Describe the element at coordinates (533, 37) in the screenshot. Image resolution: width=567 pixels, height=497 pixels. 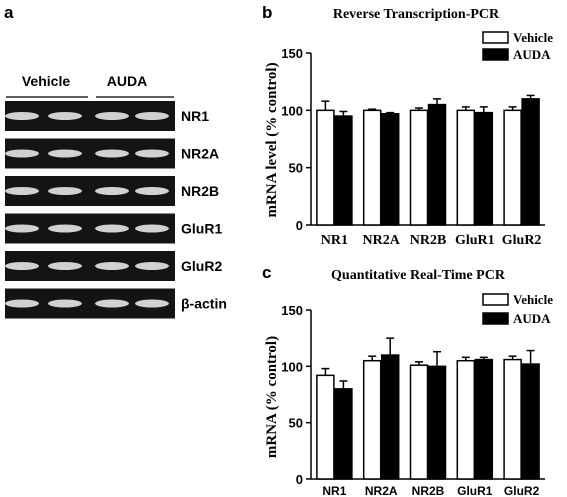
I see `legend-label-vehicle-b: Vehicle` at that location.